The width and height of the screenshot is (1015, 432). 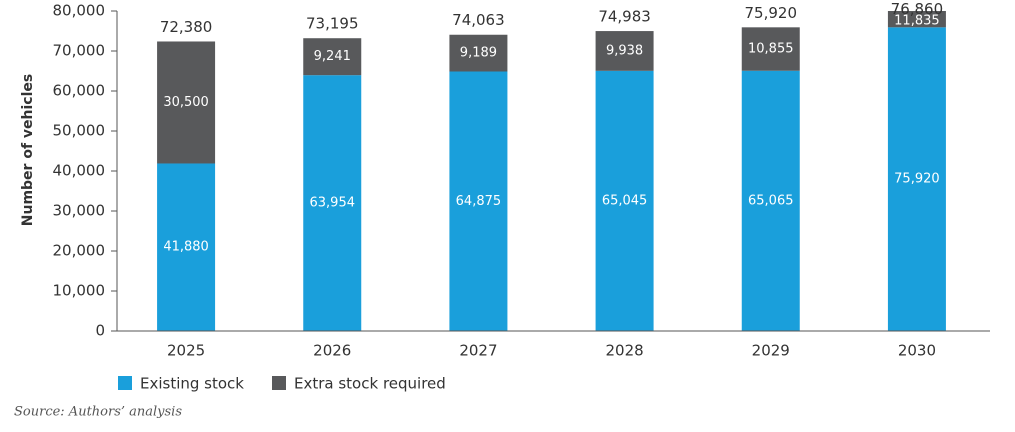 I want to click on source: Source: Authors’ analysis, so click(x=98, y=412).